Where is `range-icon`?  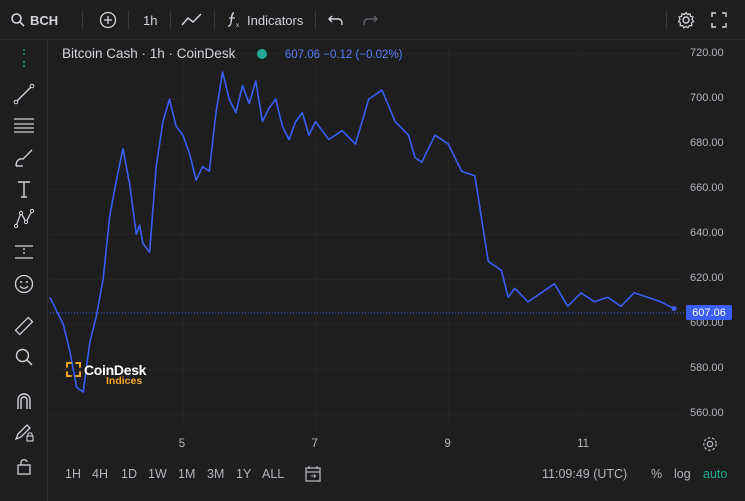
range-icon is located at coordinates (24, 252).